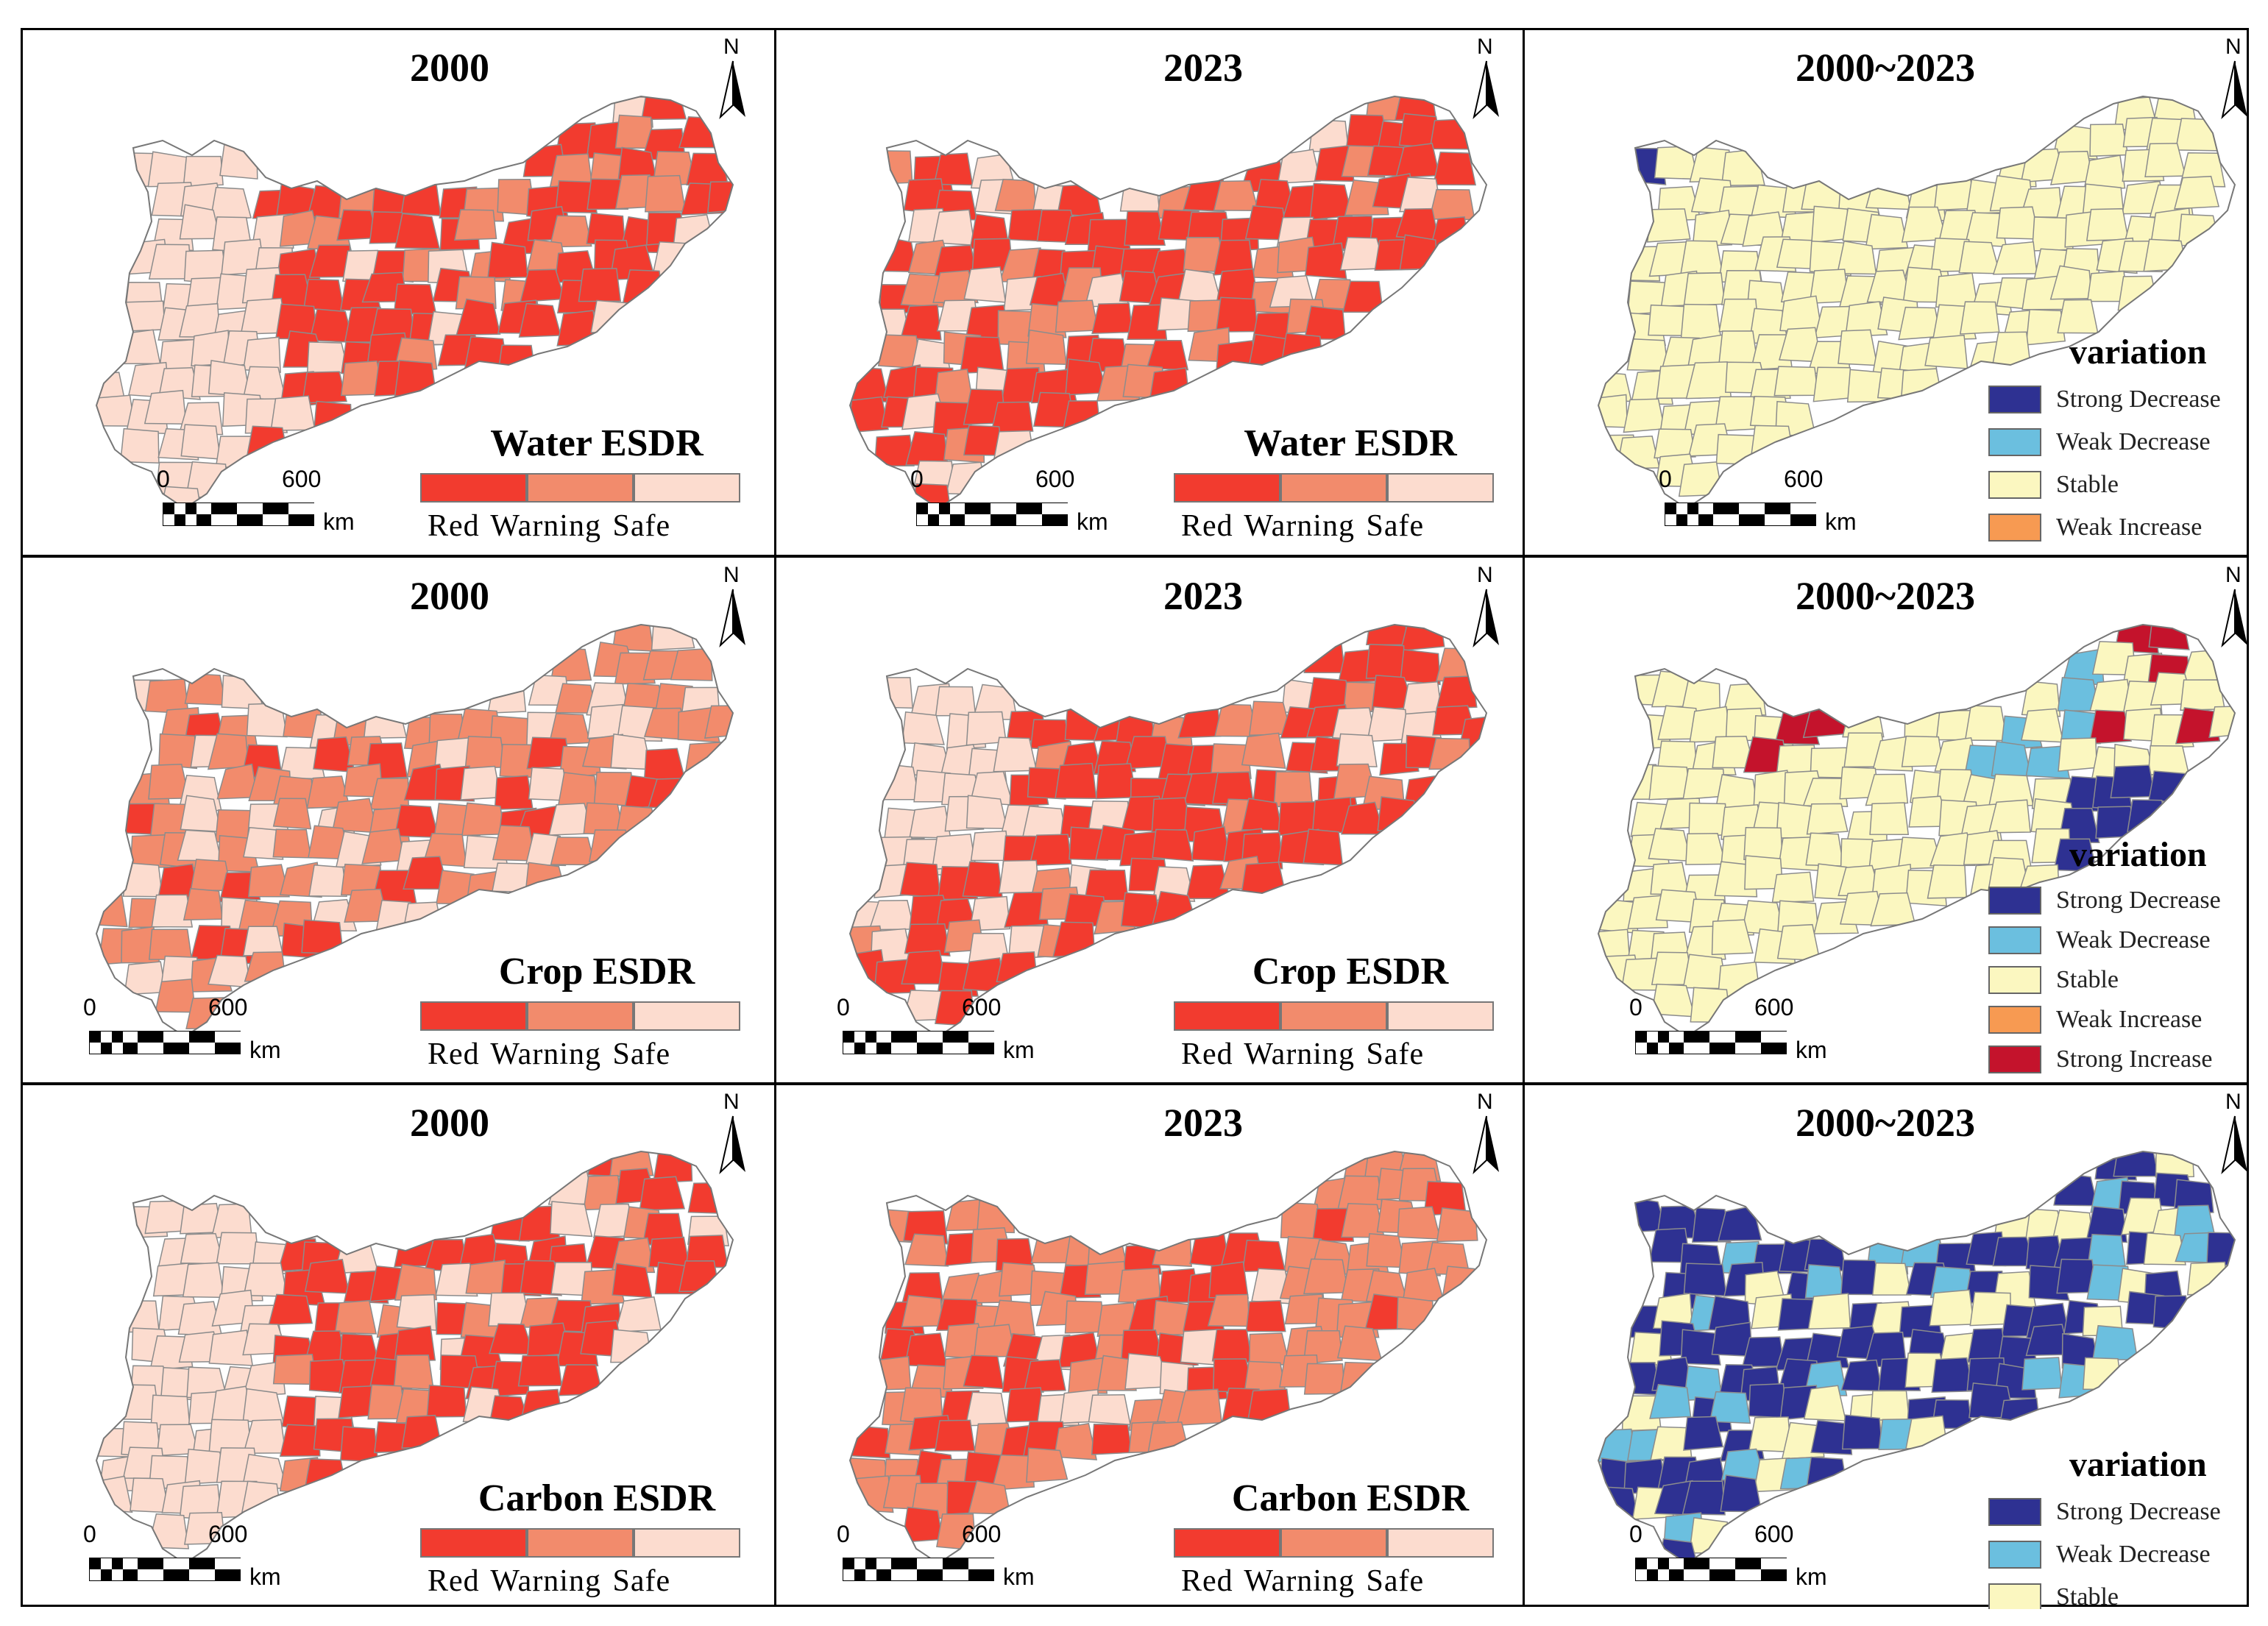 The height and width of the screenshot is (1626, 2268). I want to click on region-map, so click(414, 1358).